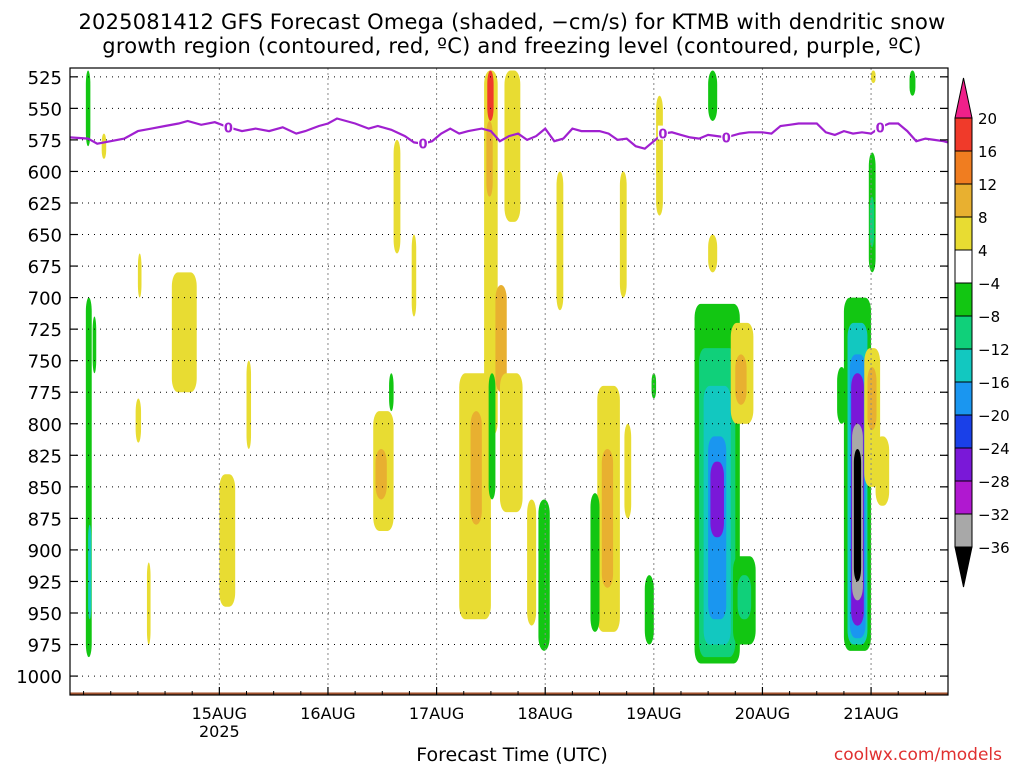  I want to click on colorbar-label: −8, so click(989, 317).